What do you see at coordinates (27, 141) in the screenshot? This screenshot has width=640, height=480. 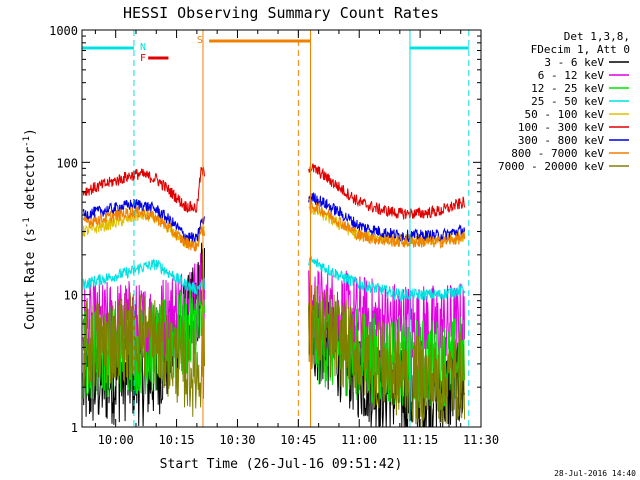 I see `y-axis-label-sup2: -1` at bounding box center [27, 141].